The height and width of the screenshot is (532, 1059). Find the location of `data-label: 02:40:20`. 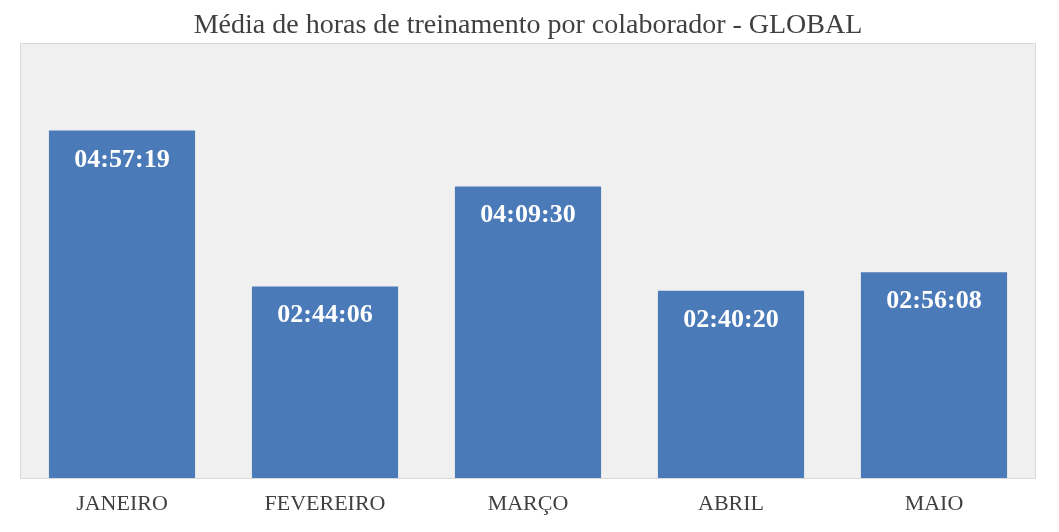

data-label: 02:40:20 is located at coordinates (731, 318).